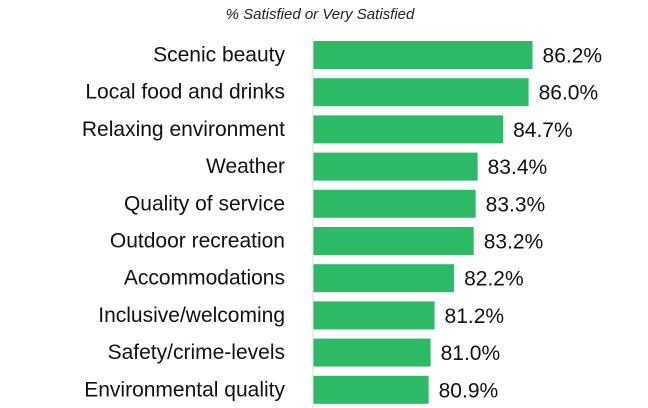  I want to click on category-label: Relaxing environment, so click(183, 129).